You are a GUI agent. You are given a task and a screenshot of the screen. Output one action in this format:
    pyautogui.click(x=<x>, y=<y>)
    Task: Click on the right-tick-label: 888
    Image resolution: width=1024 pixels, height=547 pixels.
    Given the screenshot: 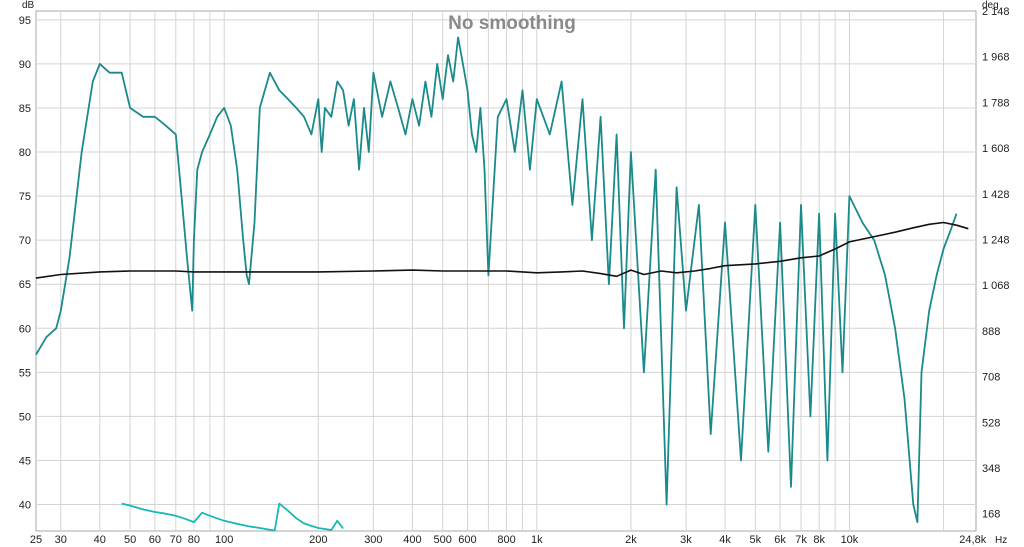 What is the action you would take?
    pyautogui.click(x=991, y=332)
    